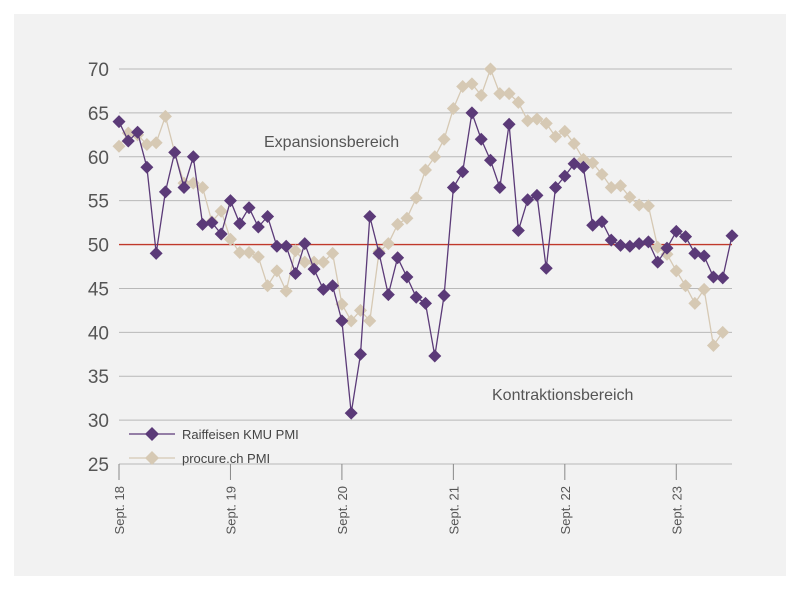  I want to click on x-tick-label: Sept. 23, so click(676, 510).